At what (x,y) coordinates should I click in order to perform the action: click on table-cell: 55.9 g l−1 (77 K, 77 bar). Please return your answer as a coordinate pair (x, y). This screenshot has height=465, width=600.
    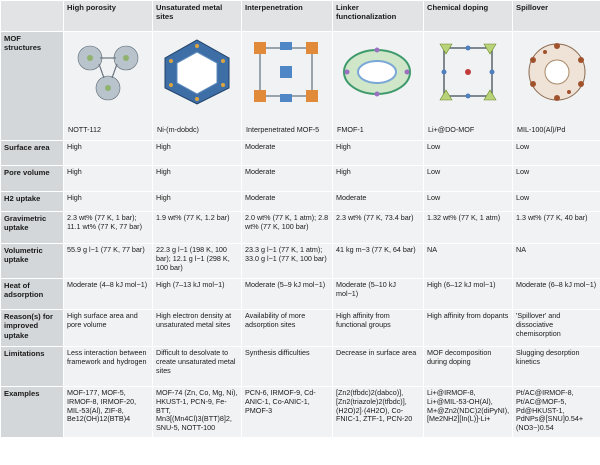
    Looking at the image, I should click on (108, 261).